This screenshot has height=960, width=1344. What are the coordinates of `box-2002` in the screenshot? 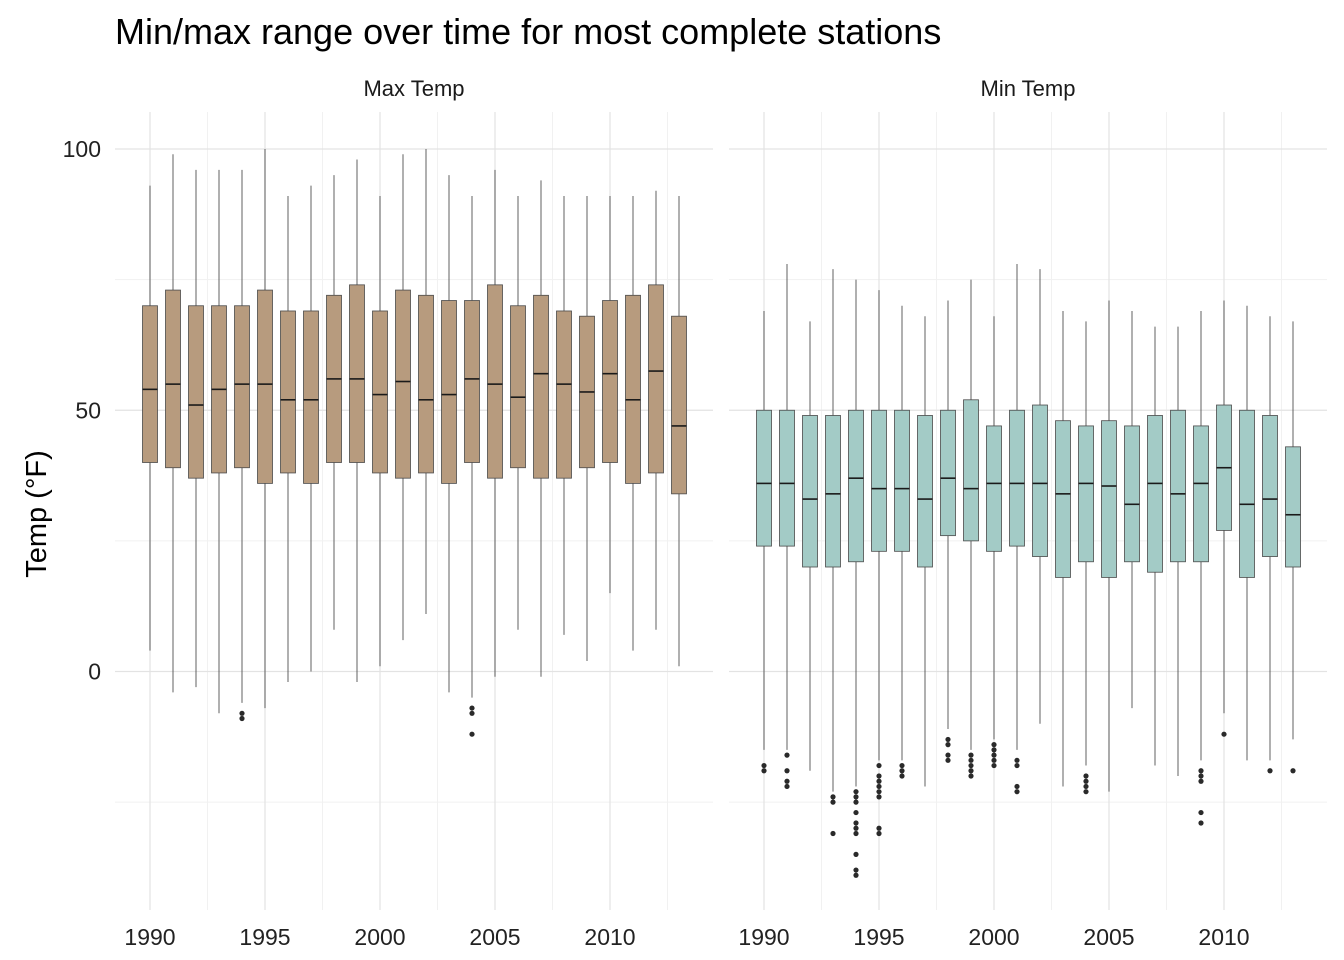 It's located at (426, 382).